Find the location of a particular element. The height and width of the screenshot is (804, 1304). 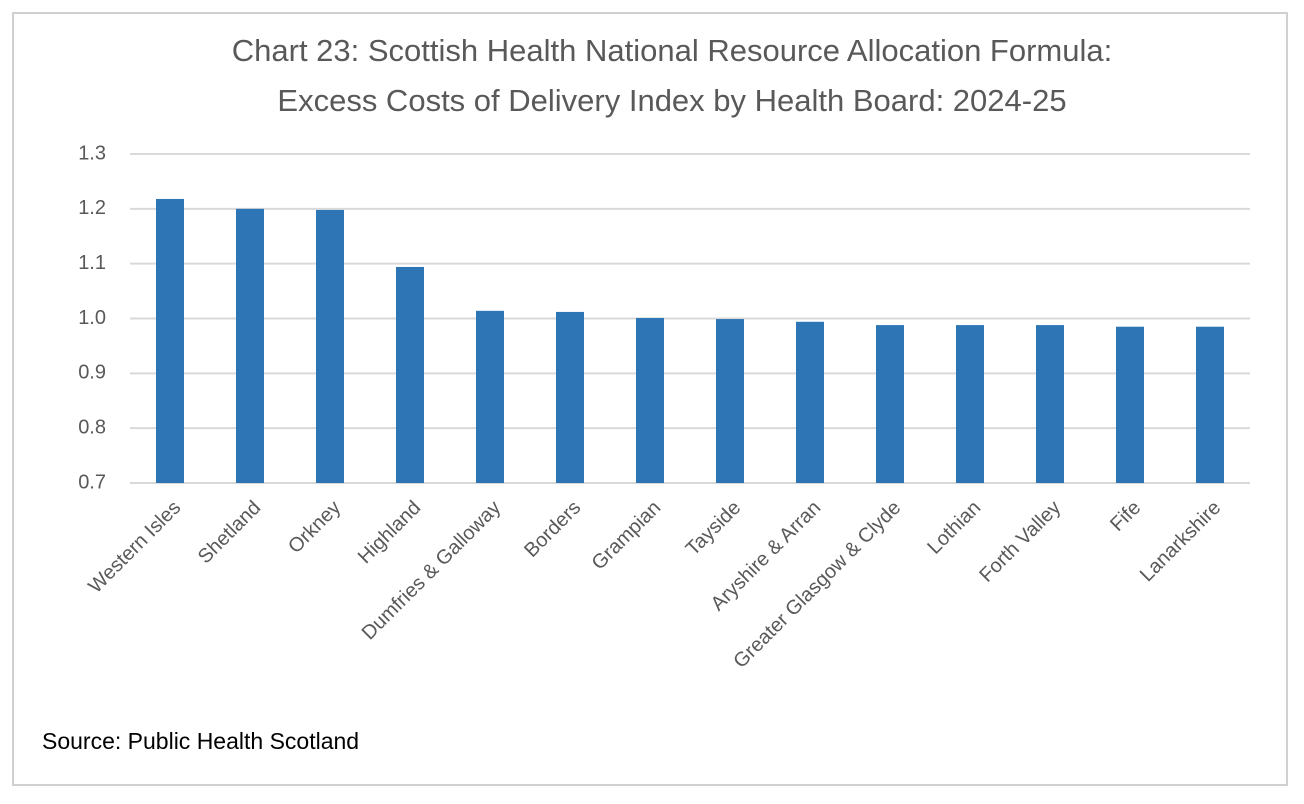

y-tick-label: 1.0 is located at coordinates (92, 318).